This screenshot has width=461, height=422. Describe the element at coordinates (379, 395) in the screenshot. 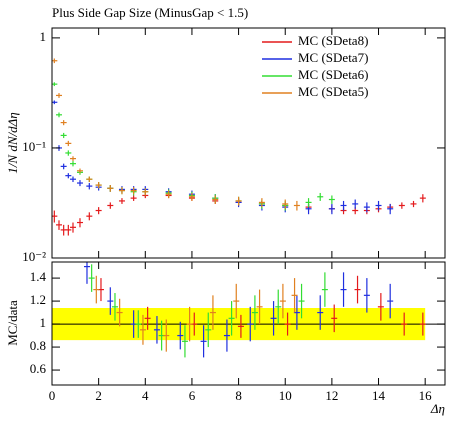

I see `x-tick-label: 14` at that location.